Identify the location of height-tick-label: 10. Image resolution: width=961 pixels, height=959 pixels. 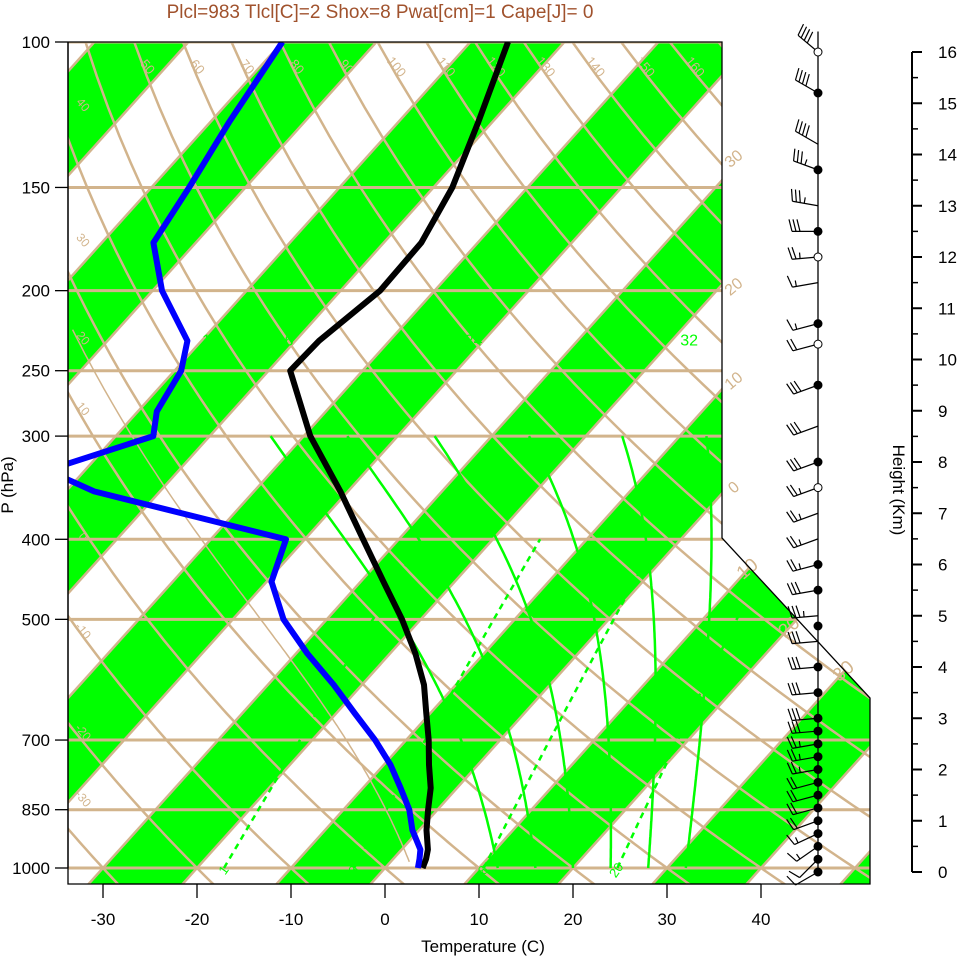
(947, 360).